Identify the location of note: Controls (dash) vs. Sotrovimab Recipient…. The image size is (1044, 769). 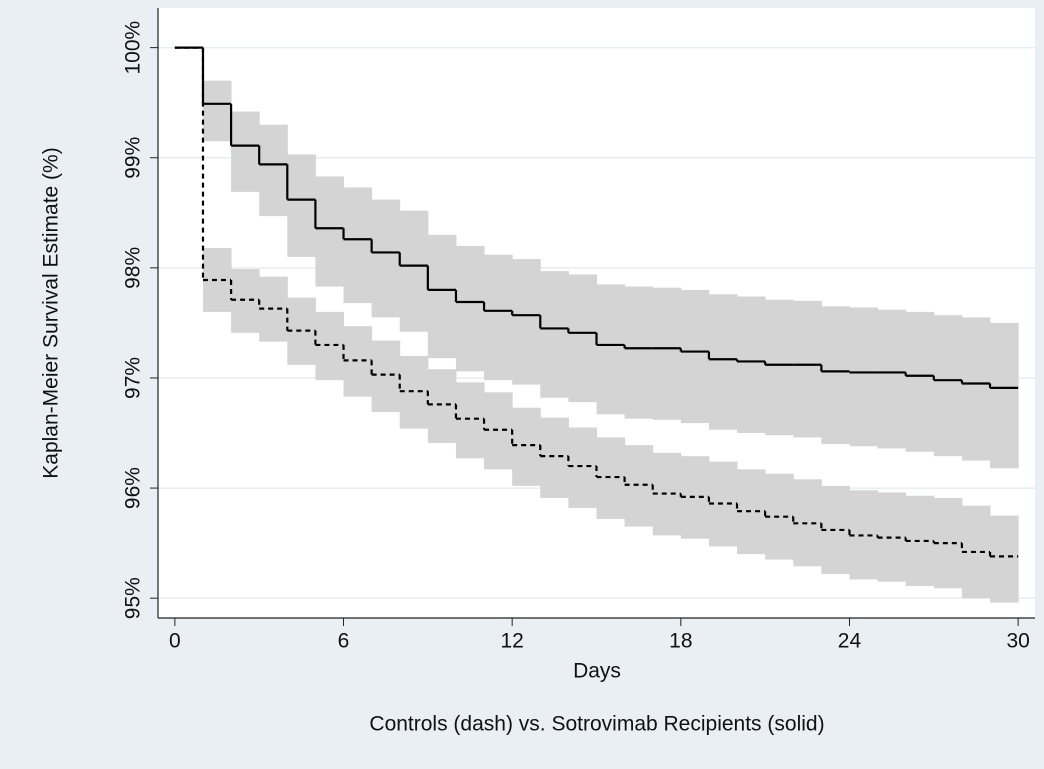
(596, 724).